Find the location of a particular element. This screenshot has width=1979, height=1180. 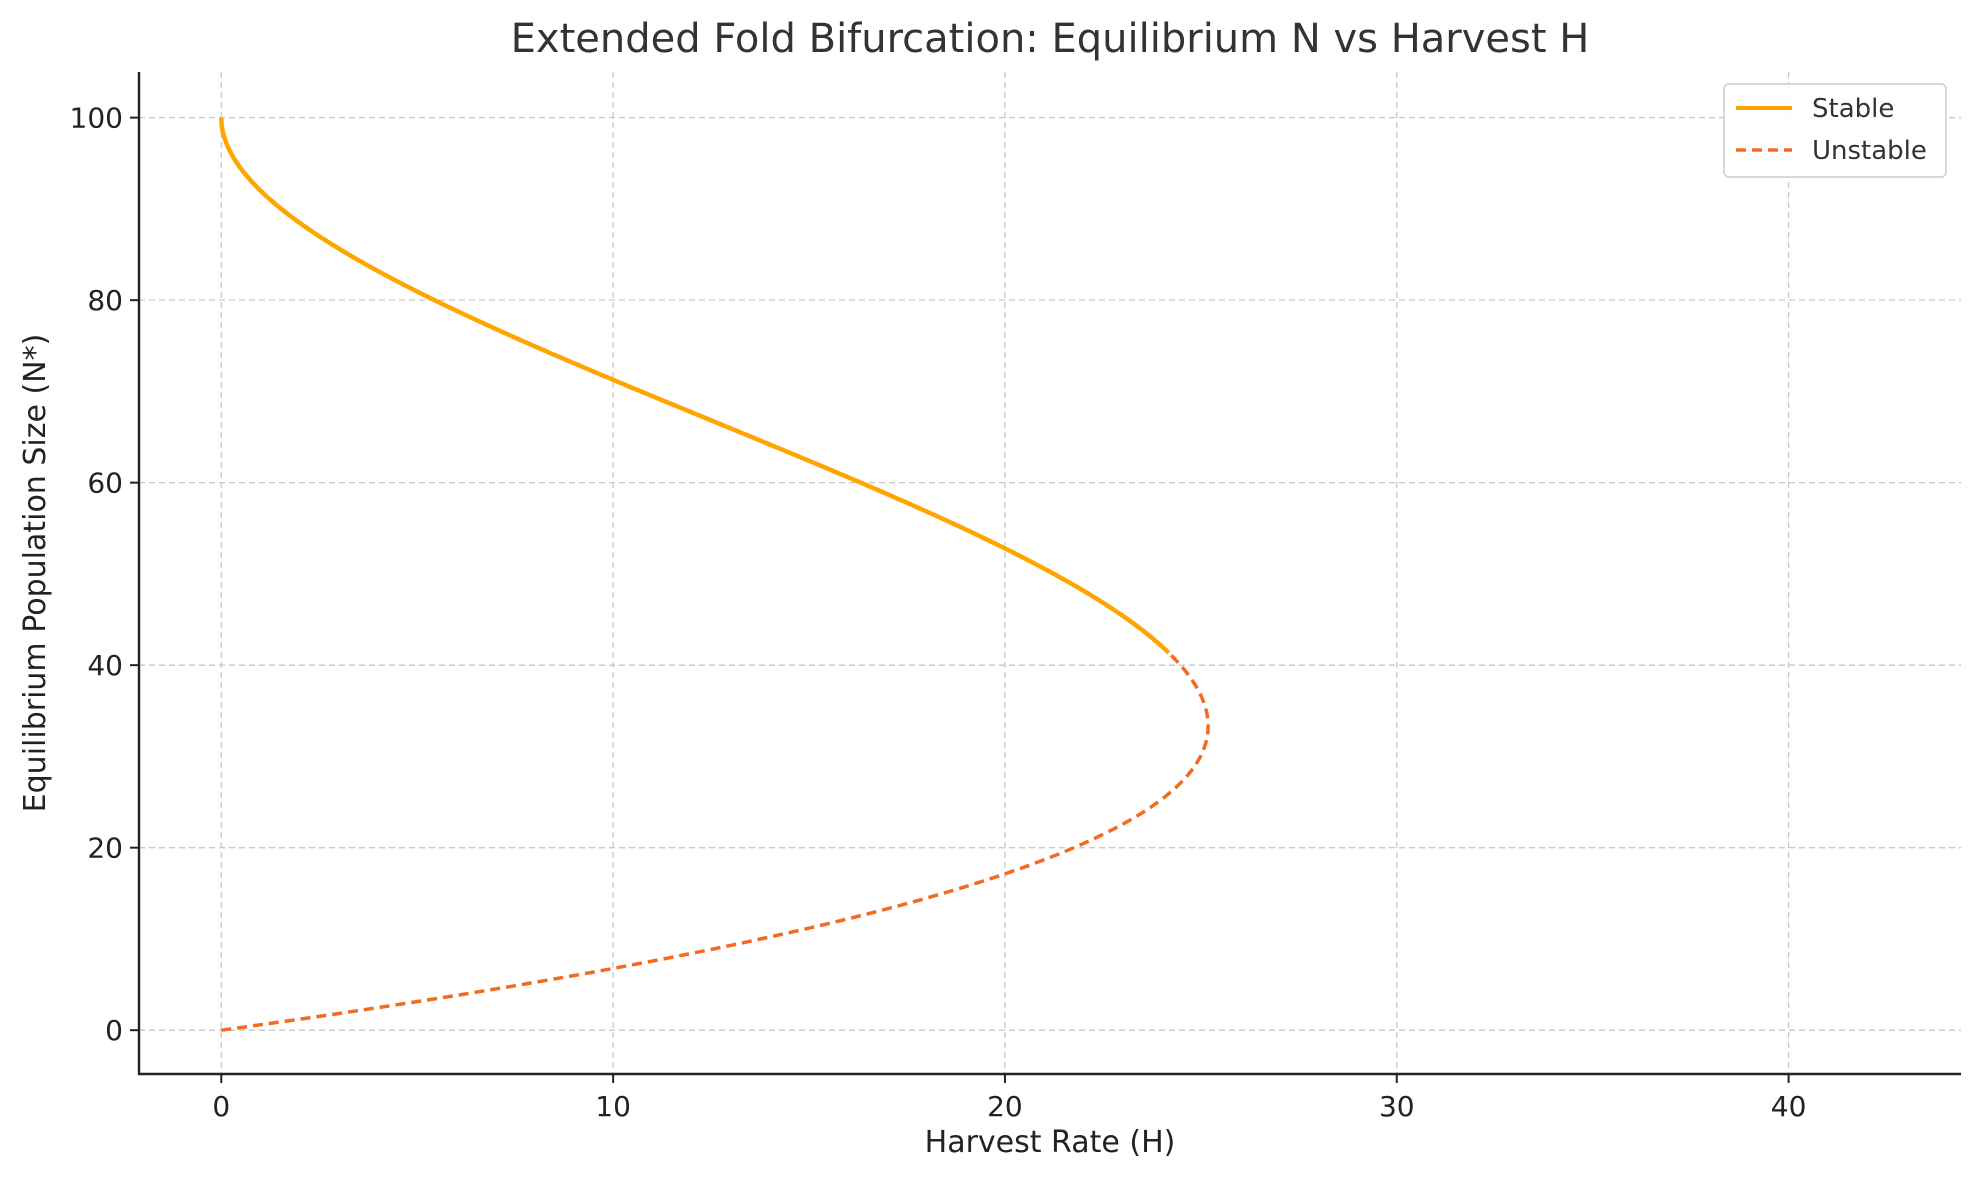

legend-label-stable: Stable is located at coordinates (1853, 109).